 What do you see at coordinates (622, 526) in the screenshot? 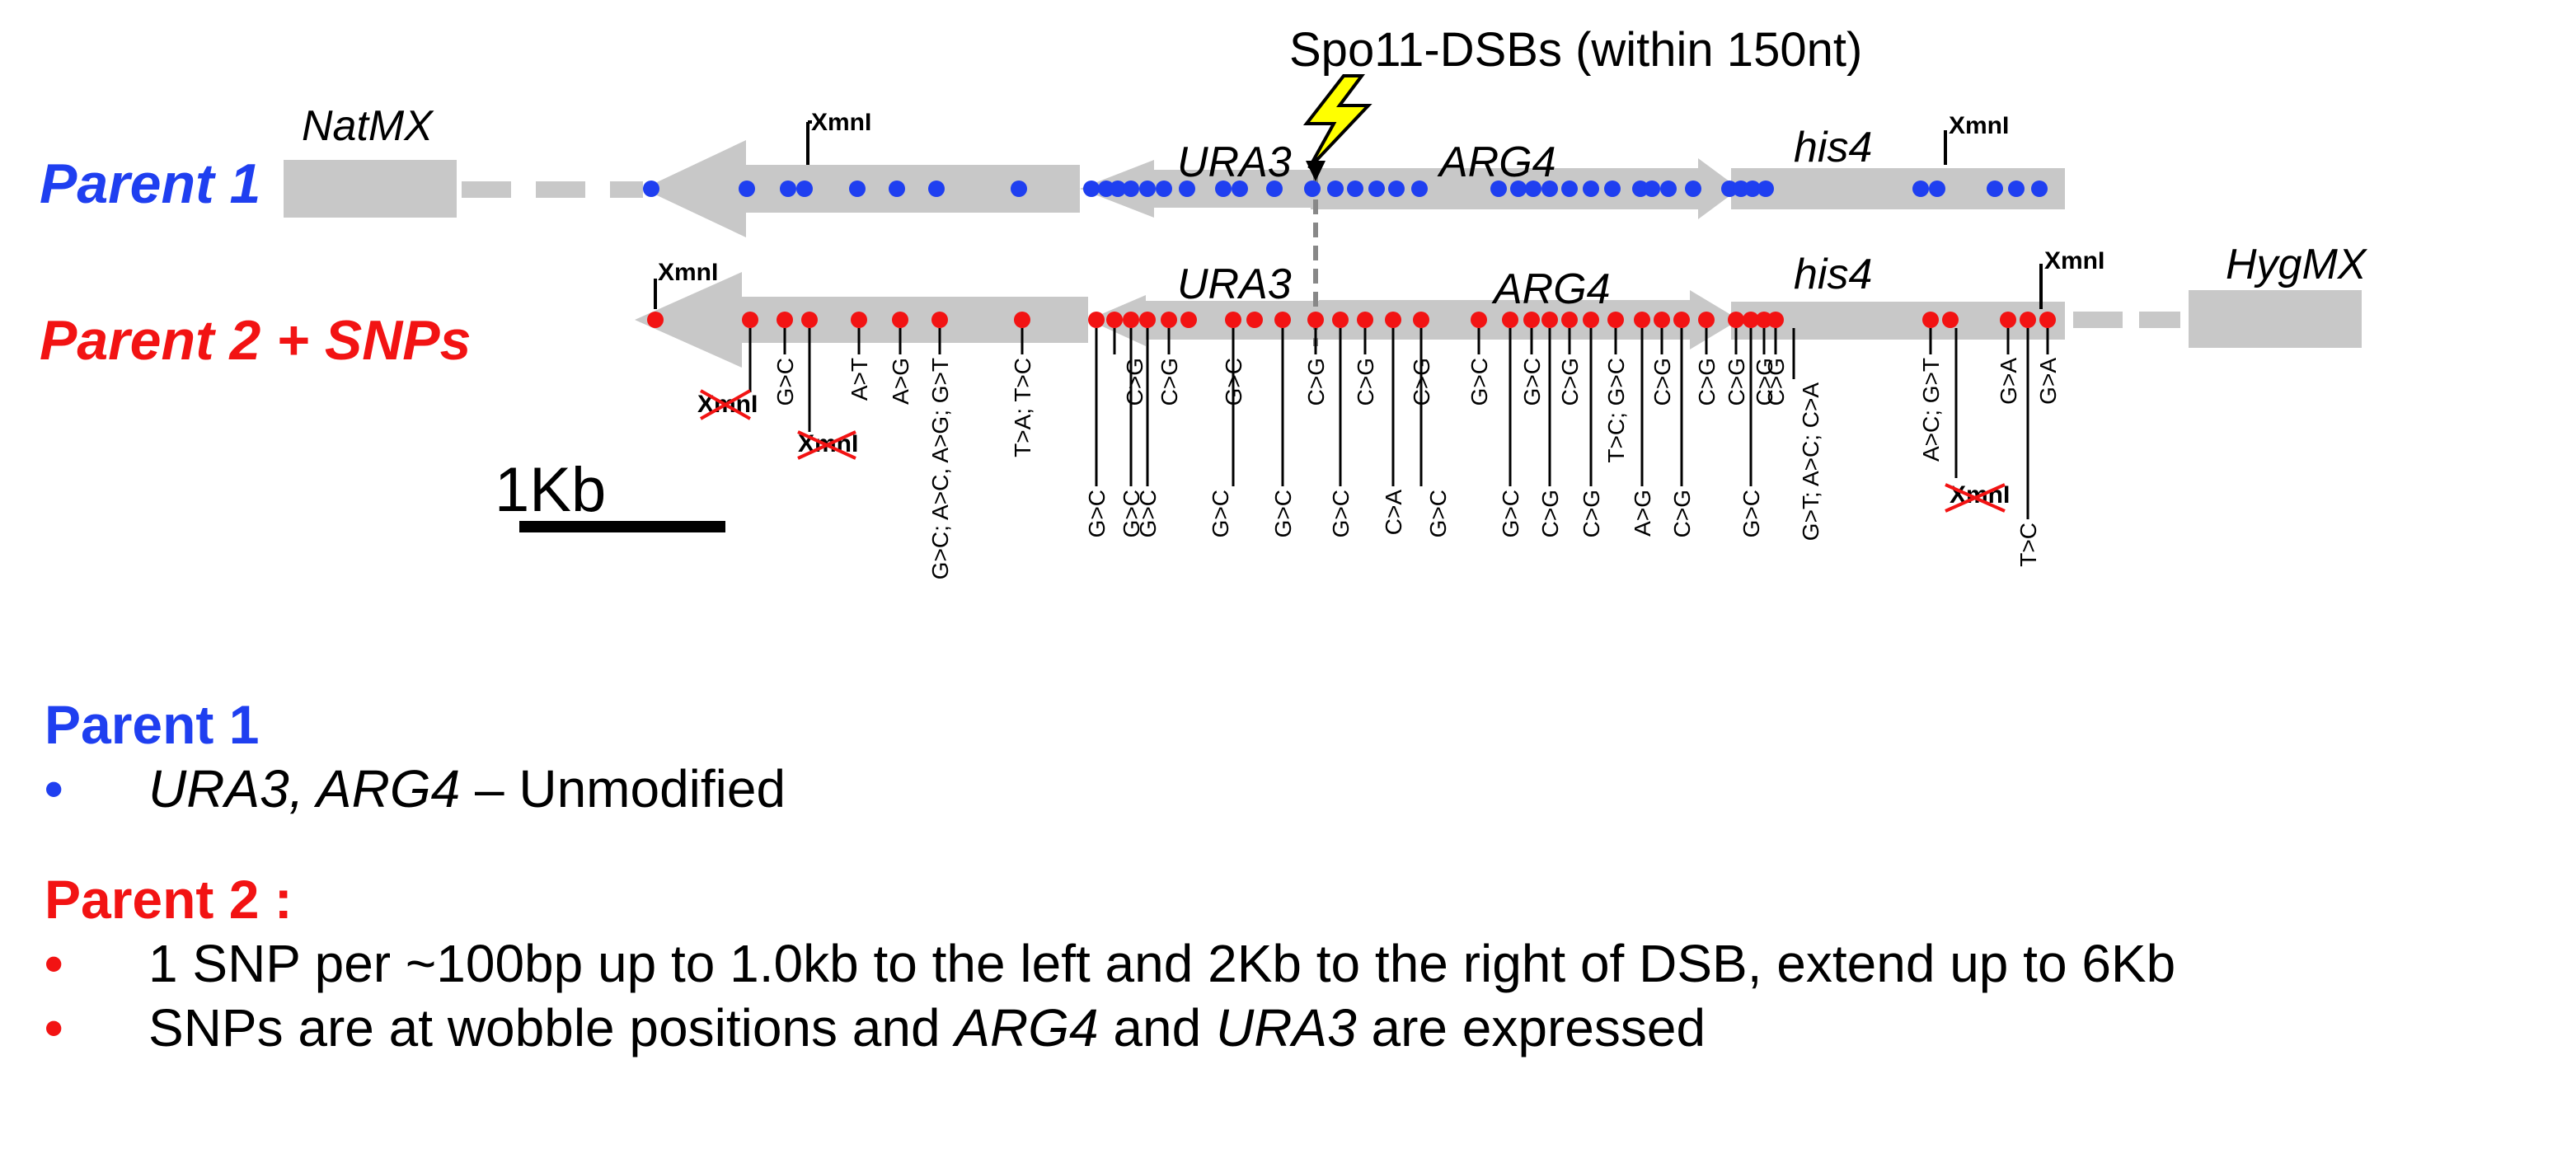
I see `scale-bar` at bounding box center [622, 526].